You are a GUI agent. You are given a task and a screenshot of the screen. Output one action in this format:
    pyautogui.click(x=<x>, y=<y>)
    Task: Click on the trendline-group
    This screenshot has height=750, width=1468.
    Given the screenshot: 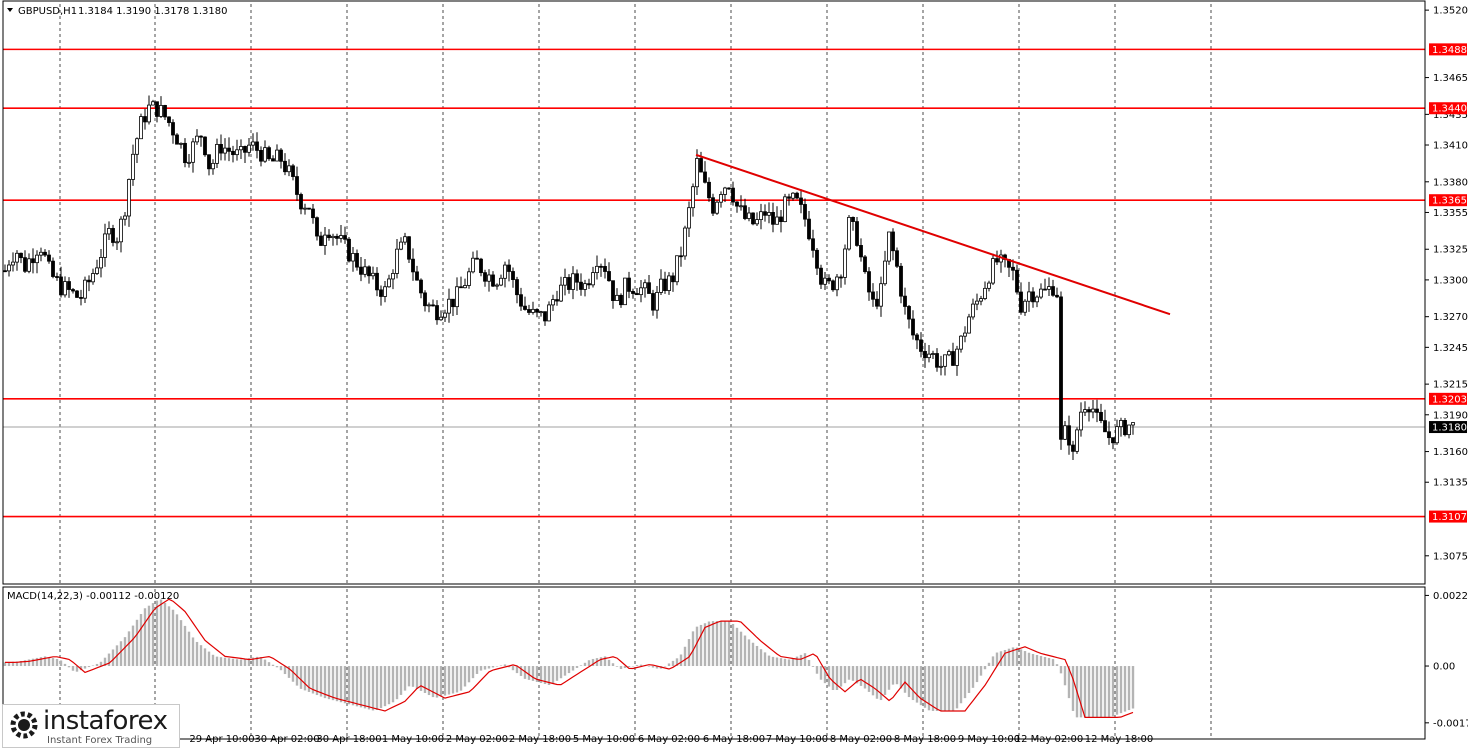 What is the action you would take?
    pyautogui.click(x=933, y=234)
    